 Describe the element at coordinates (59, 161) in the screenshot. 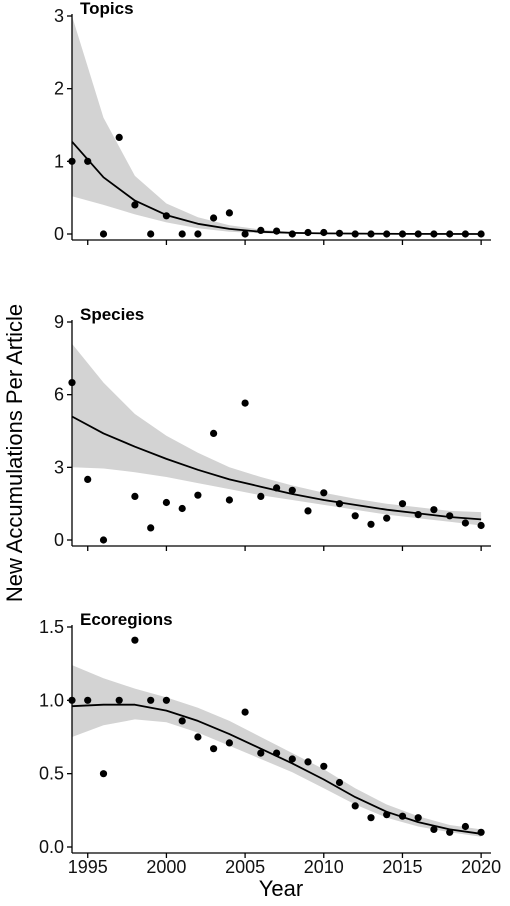

I see `y-tick-label: 1` at that location.